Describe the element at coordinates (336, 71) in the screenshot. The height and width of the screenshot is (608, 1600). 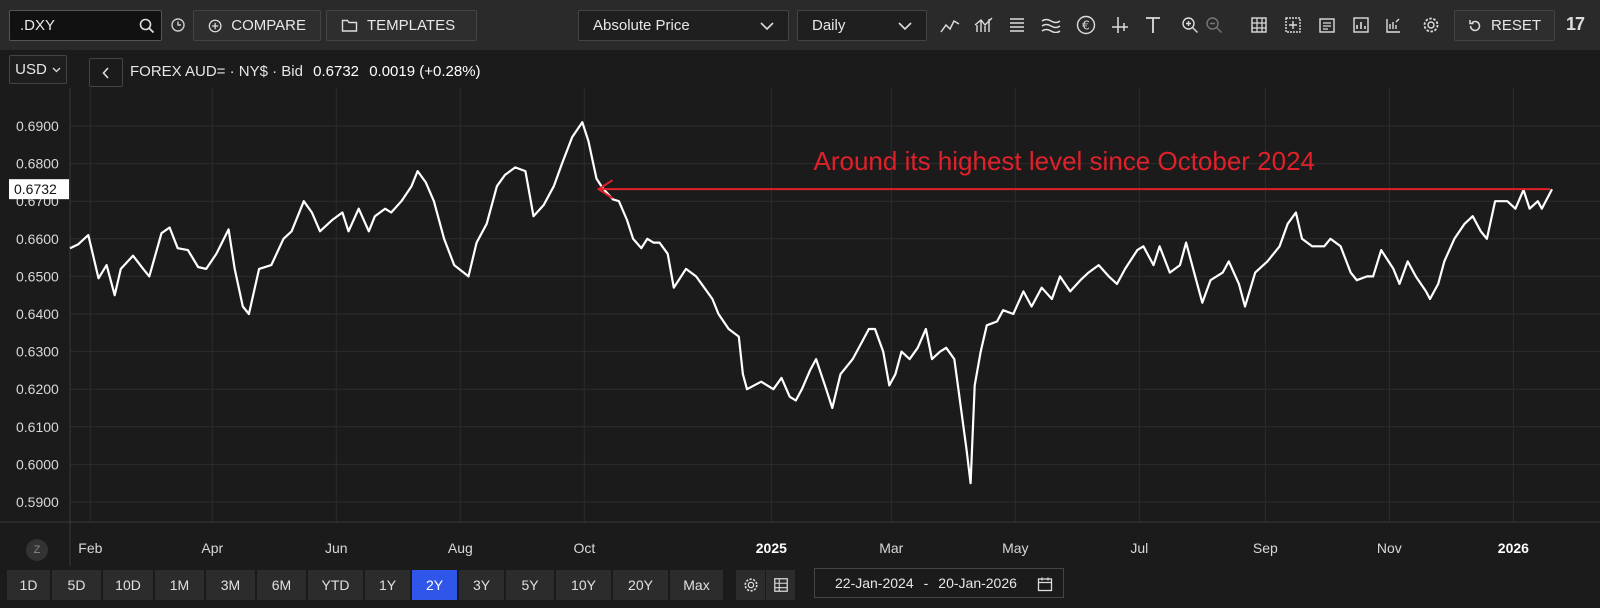
I see `last-price: 0.6732` at that location.